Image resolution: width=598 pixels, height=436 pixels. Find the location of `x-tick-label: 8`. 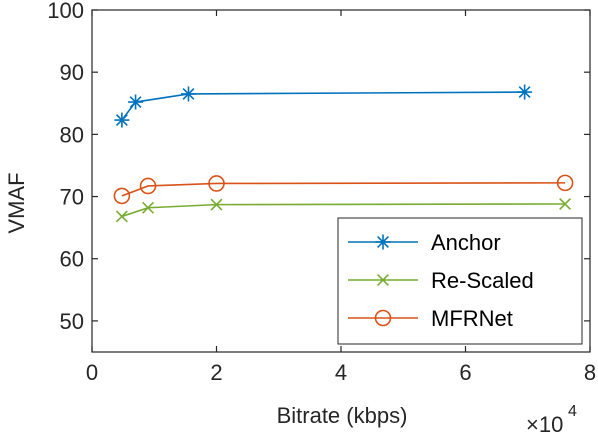

x-tick-label: 8 is located at coordinates (590, 372).